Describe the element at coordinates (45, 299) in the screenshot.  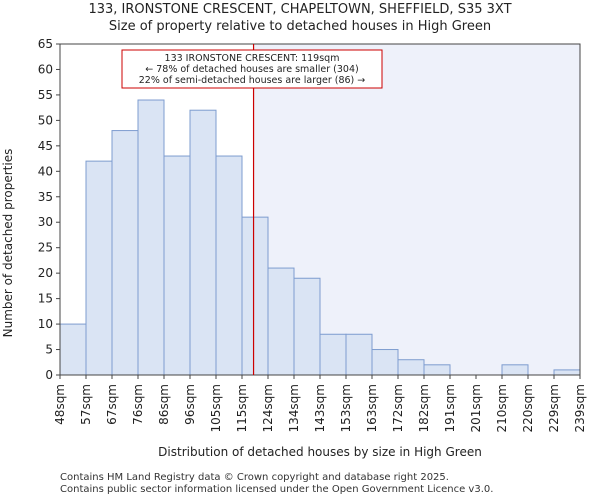
I see `y-tick-label: 15` at that location.